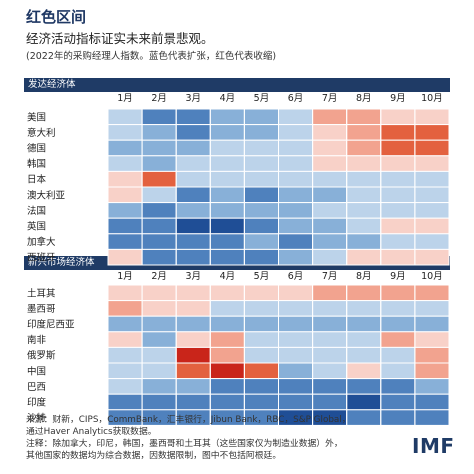  I want to click on country-label: 日本, so click(37, 180).